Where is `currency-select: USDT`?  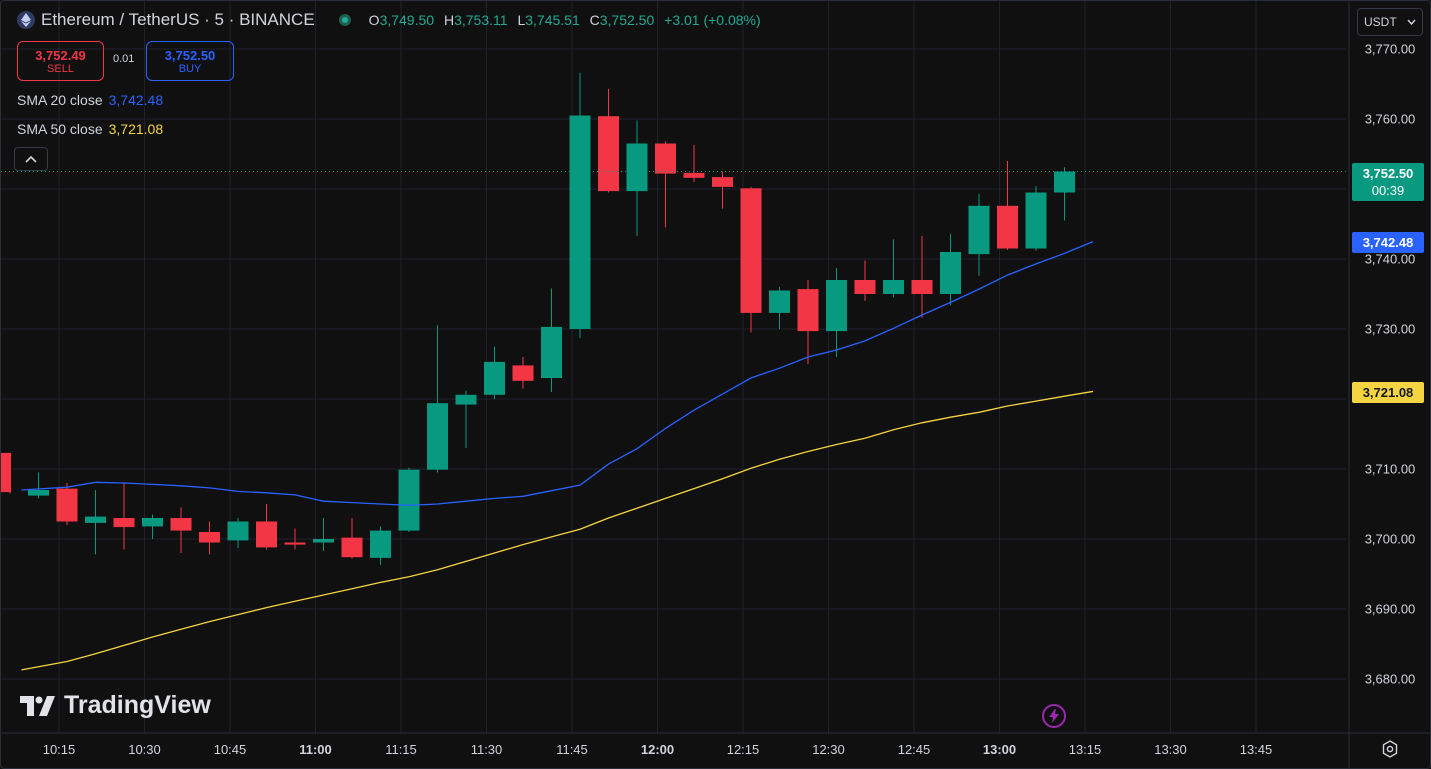
currency-select: USDT is located at coordinates (1390, 22).